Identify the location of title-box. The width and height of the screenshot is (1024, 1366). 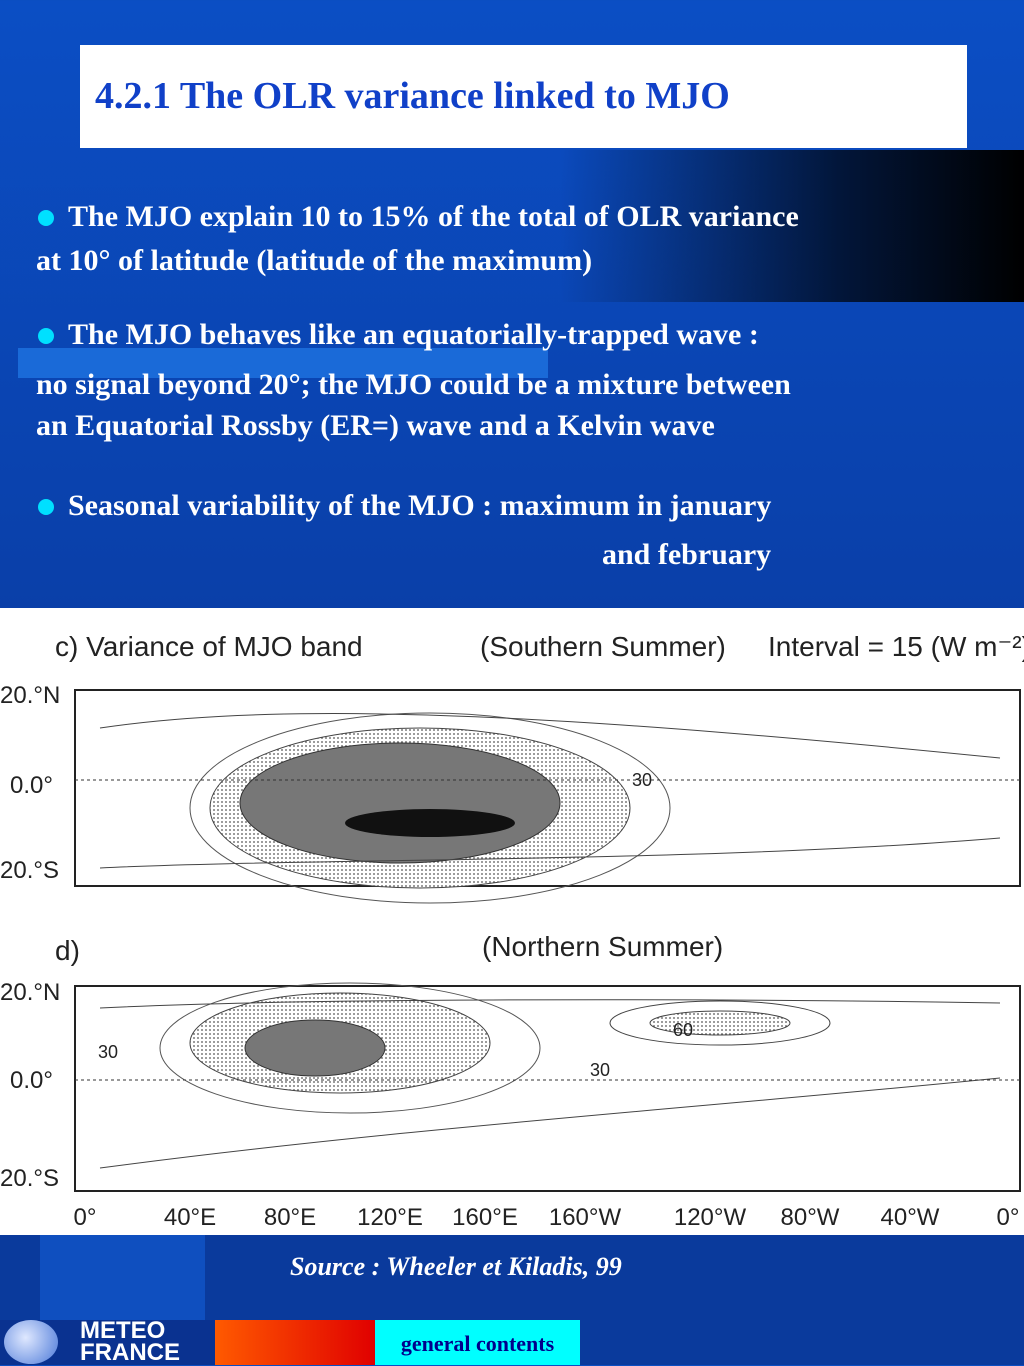
(523, 96).